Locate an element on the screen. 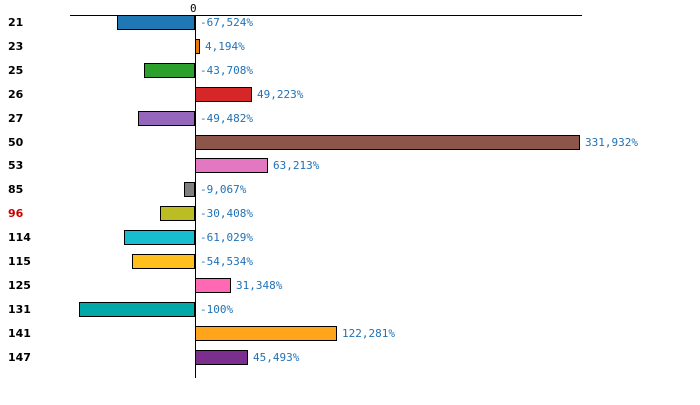 The width and height of the screenshot is (700, 405). value-label: 45,493% is located at coordinates (276, 357).